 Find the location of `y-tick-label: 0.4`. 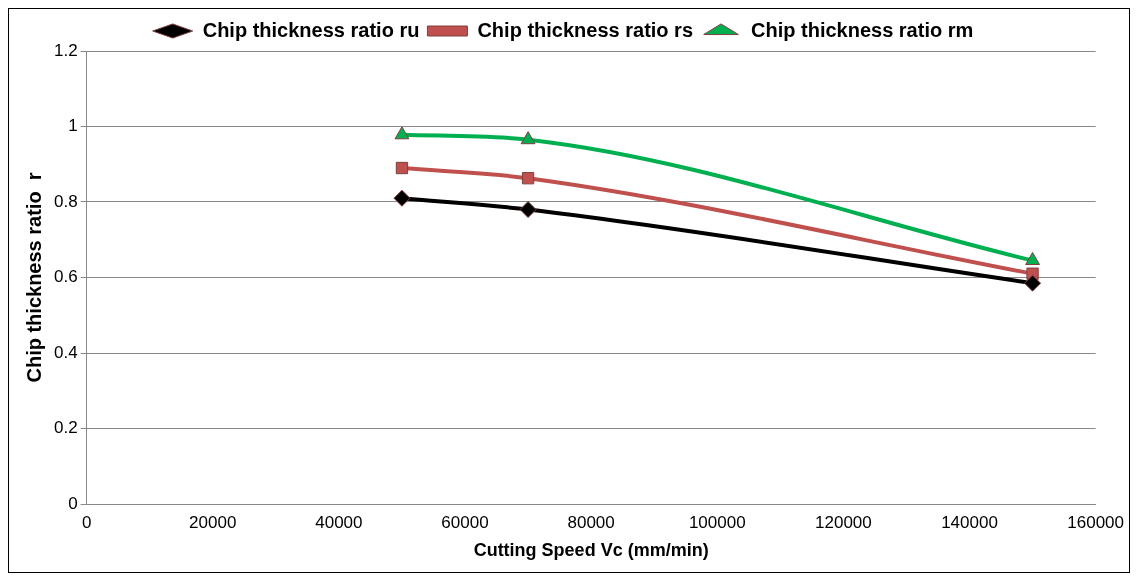

y-tick-label: 0.4 is located at coordinates (65, 352).